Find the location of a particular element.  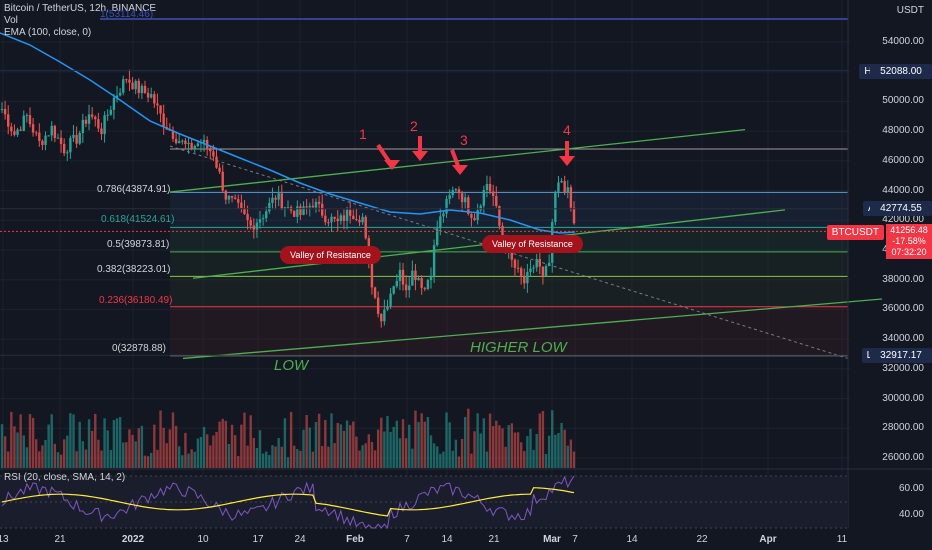

y-axis-label: 30000.00 is located at coordinates (903, 398).